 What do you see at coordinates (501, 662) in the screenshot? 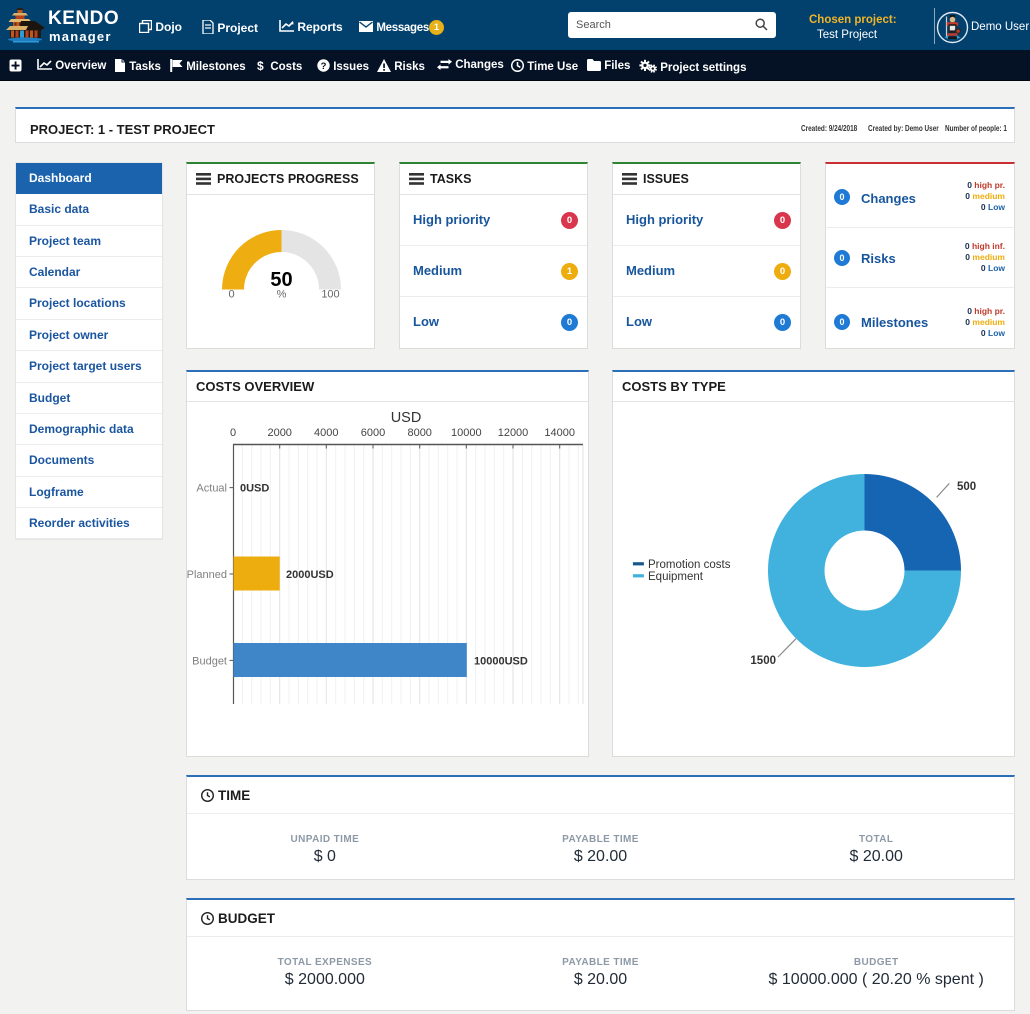
I see `svg-text: 10000USD` at bounding box center [501, 662].